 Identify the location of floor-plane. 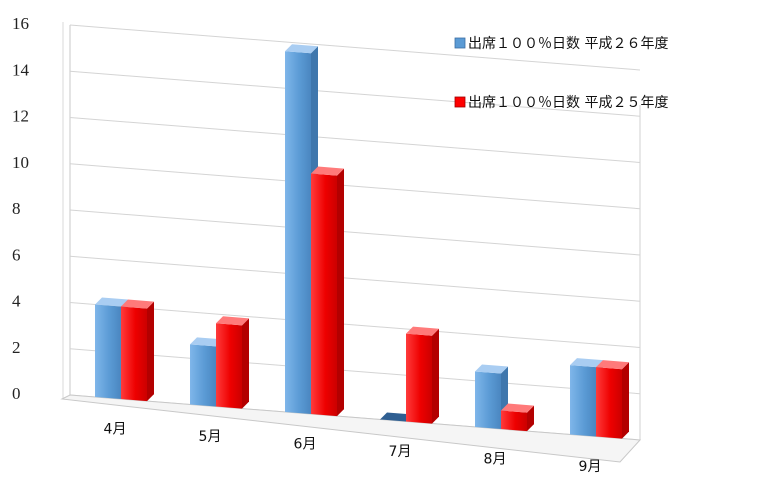
(351, 428).